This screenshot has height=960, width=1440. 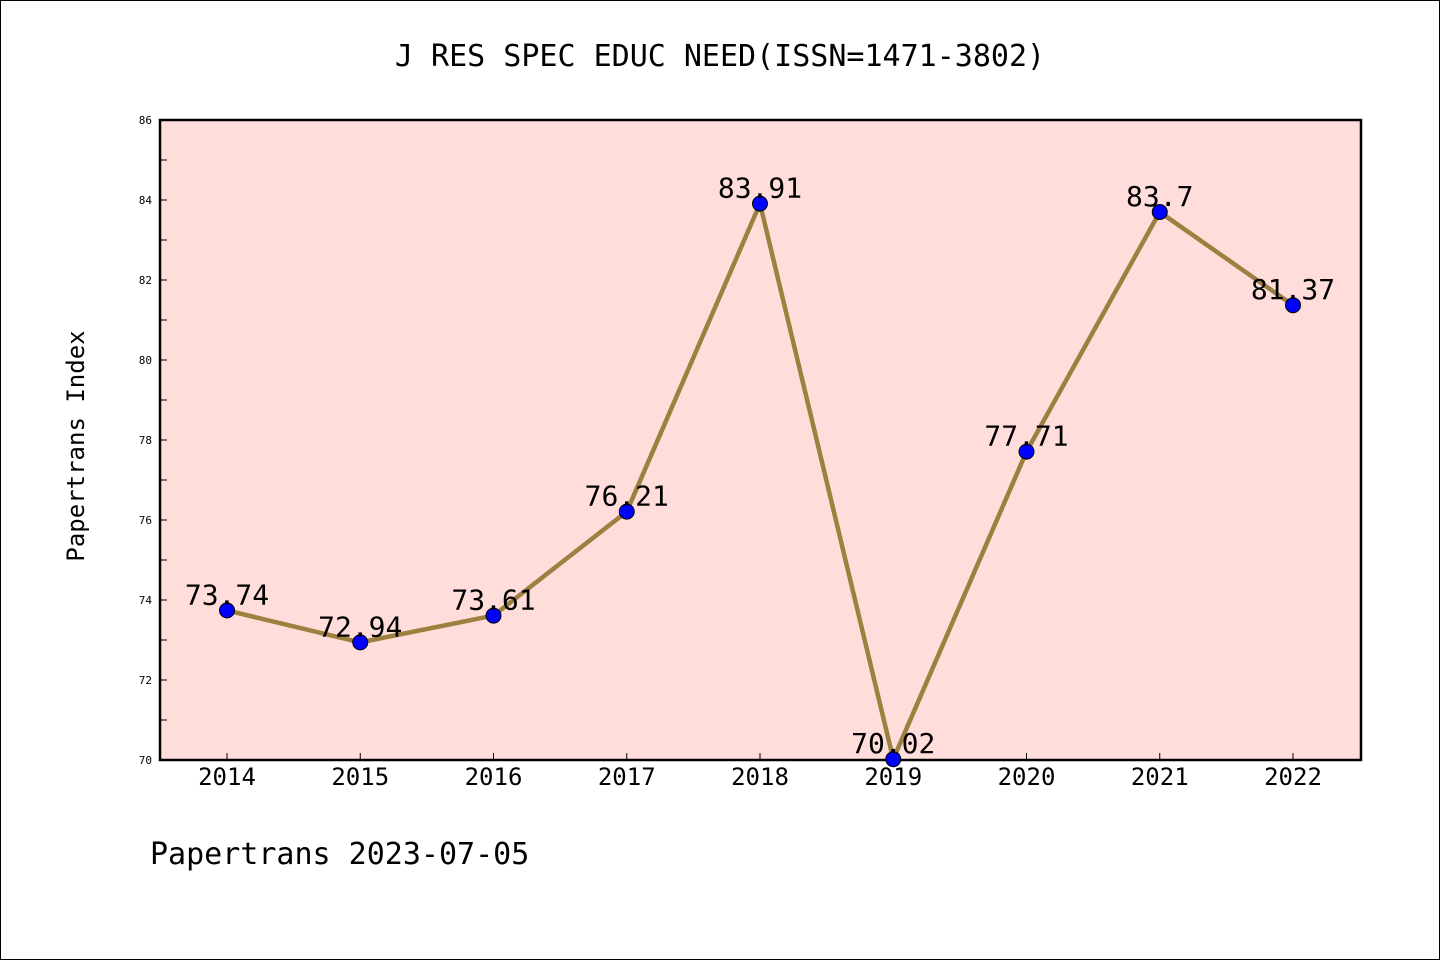 What do you see at coordinates (145, 120) in the screenshot?
I see `y-tick-label: 86` at bounding box center [145, 120].